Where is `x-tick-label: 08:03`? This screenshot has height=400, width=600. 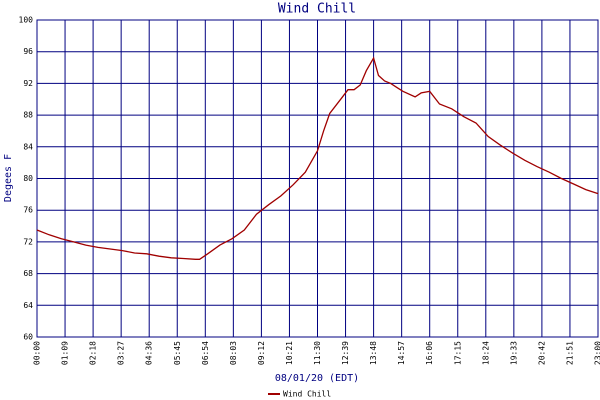 x-tick-label: 08:03 is located at coordinates (233, 353).